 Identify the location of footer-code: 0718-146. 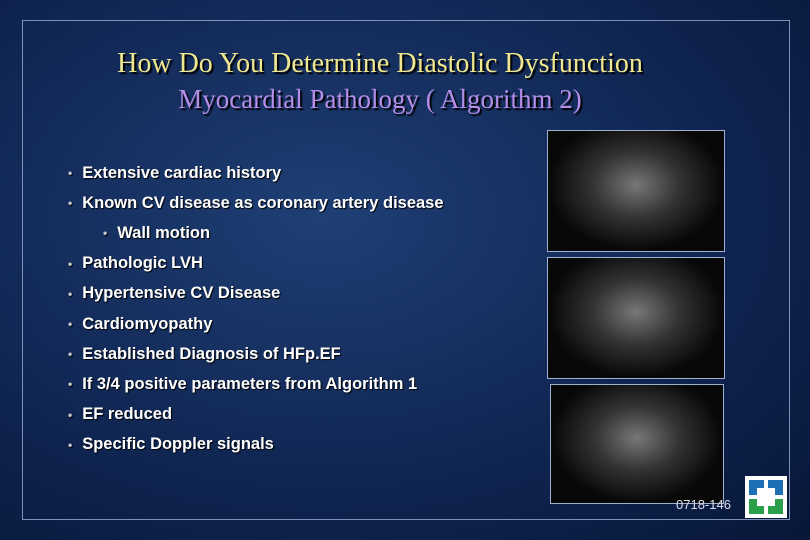
(703, 504).